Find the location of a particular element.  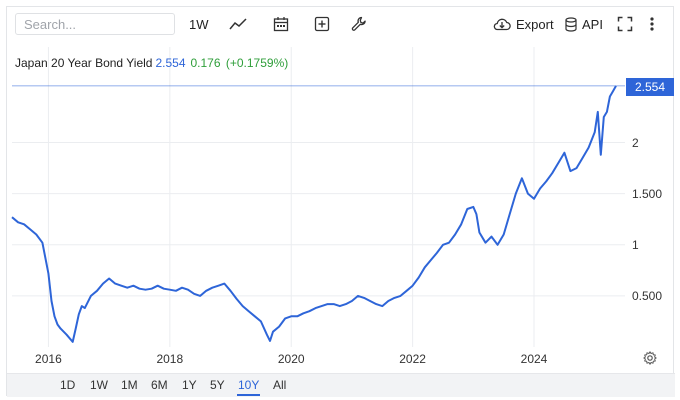

fullscreen-button is located at coordinates (625, 24).